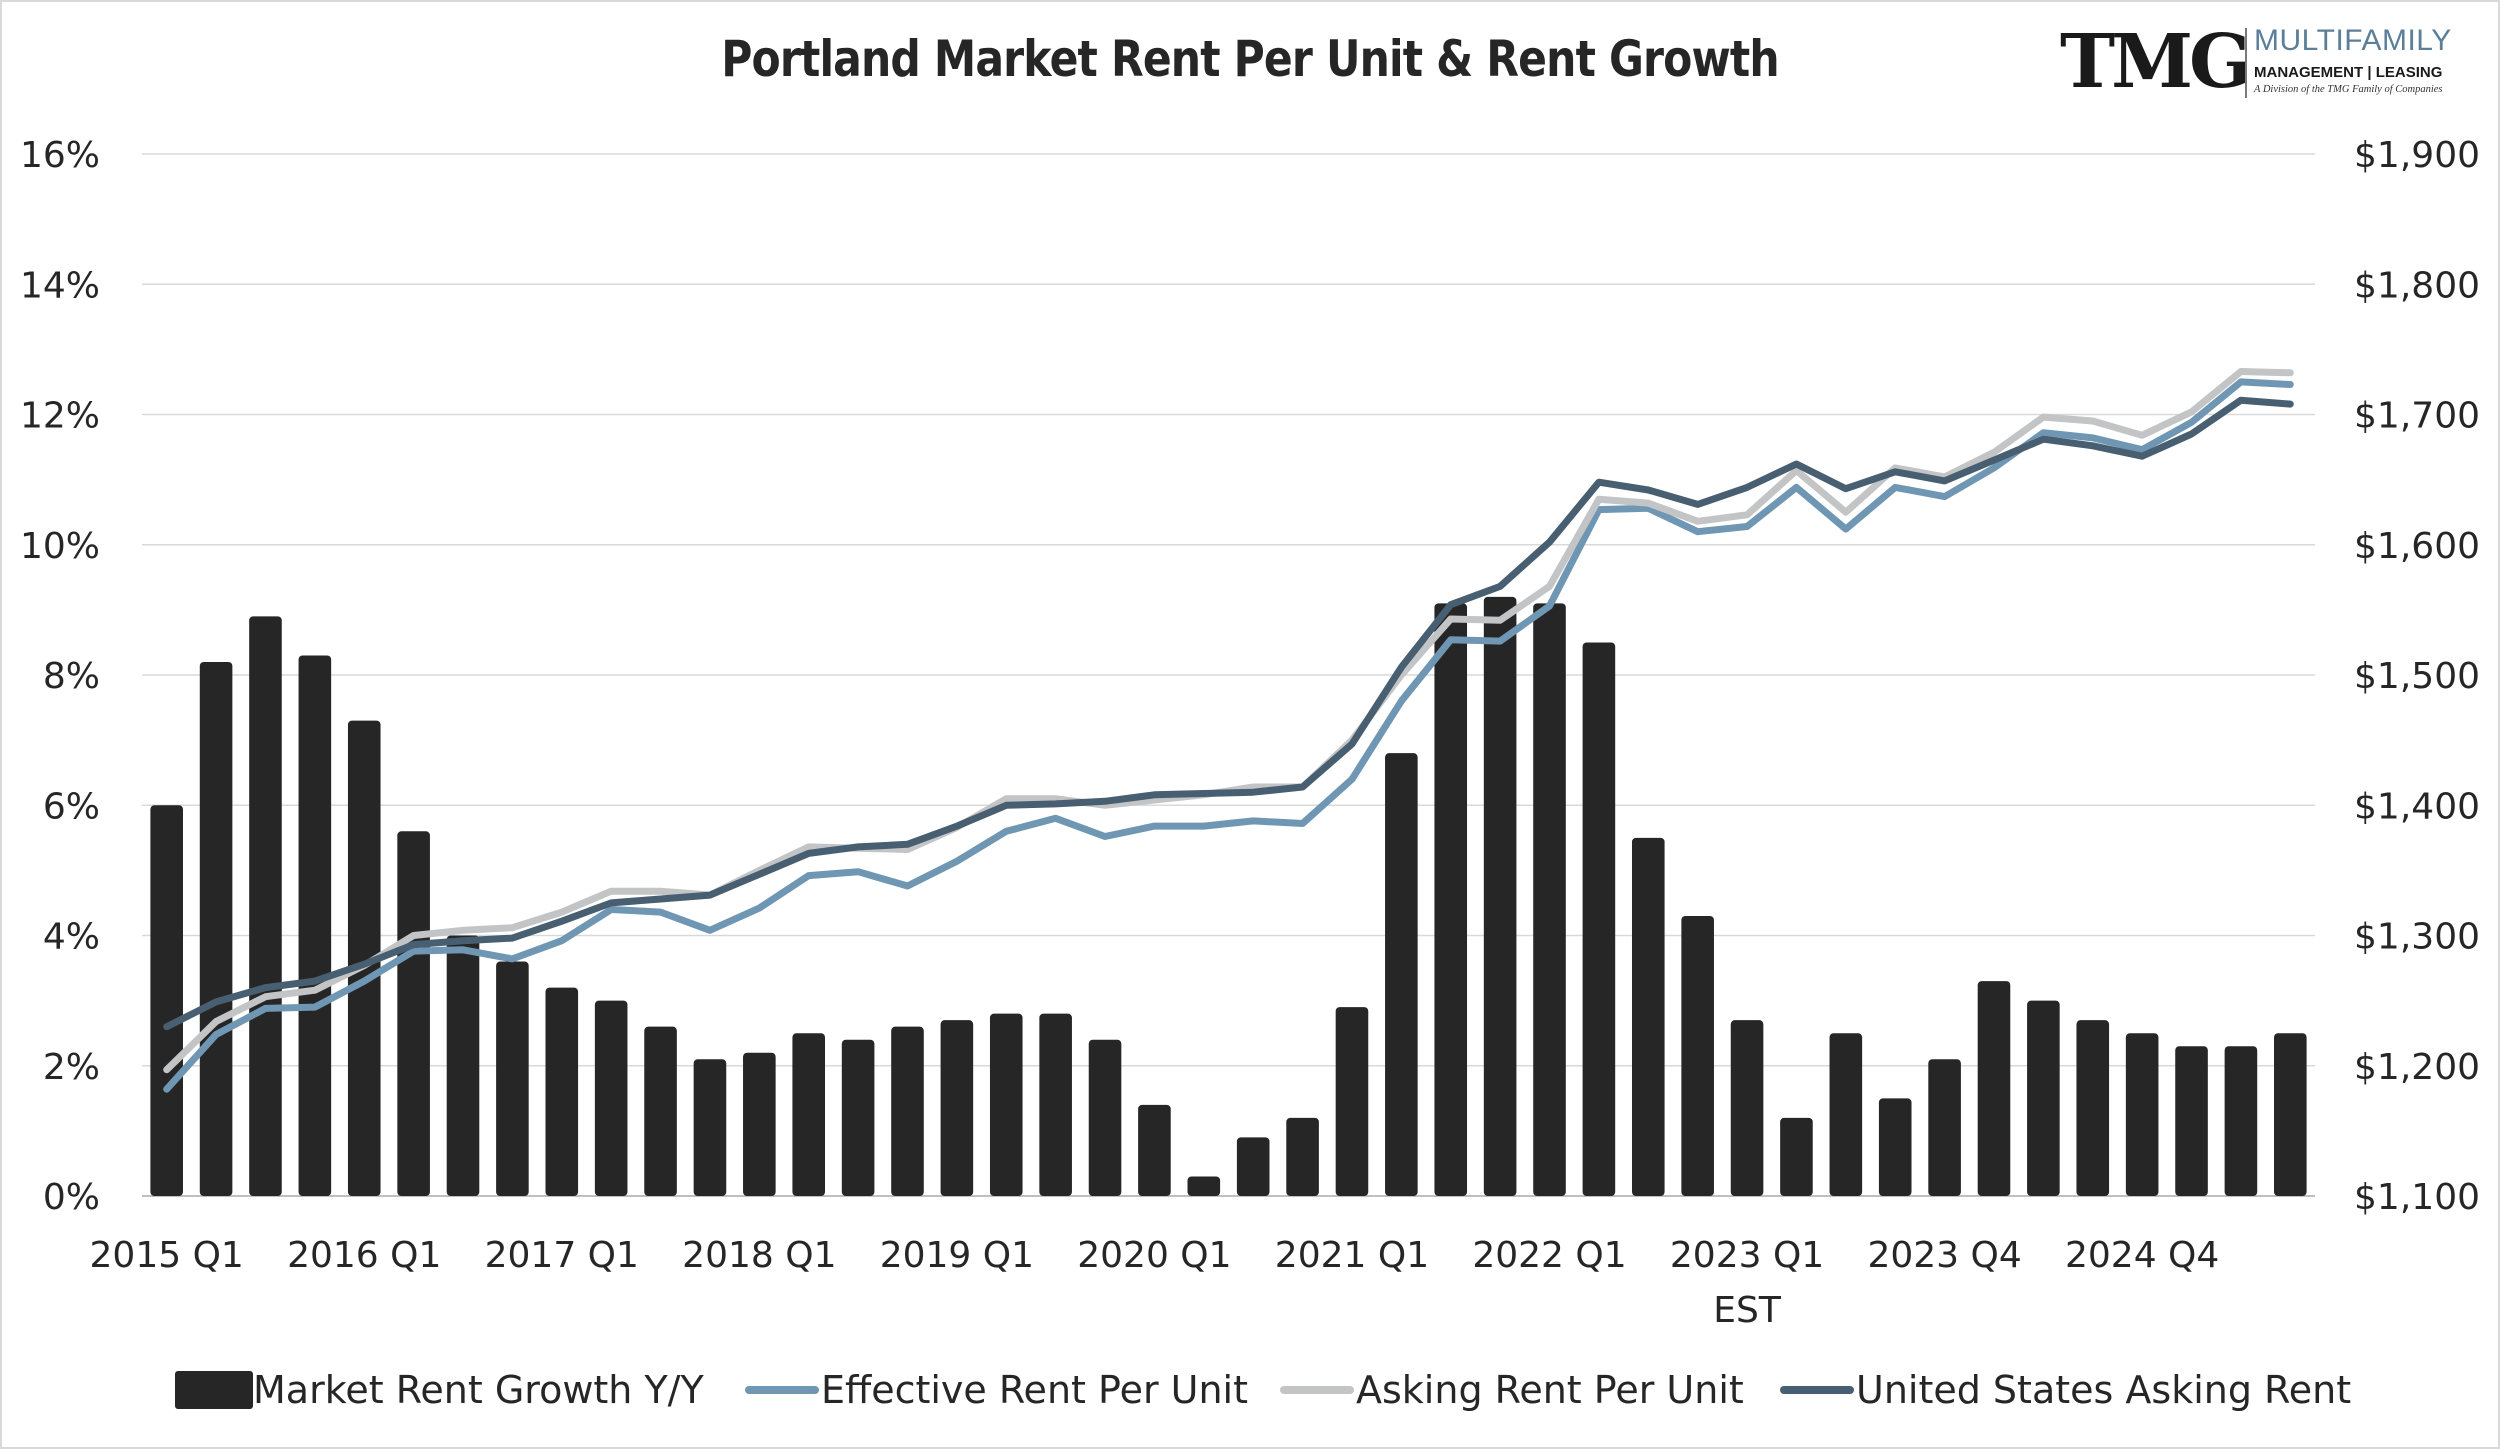 The width and height of the screenshot is (2500, 1449). I want to click on y-left-tick-label: 6%, so click(71, 806).